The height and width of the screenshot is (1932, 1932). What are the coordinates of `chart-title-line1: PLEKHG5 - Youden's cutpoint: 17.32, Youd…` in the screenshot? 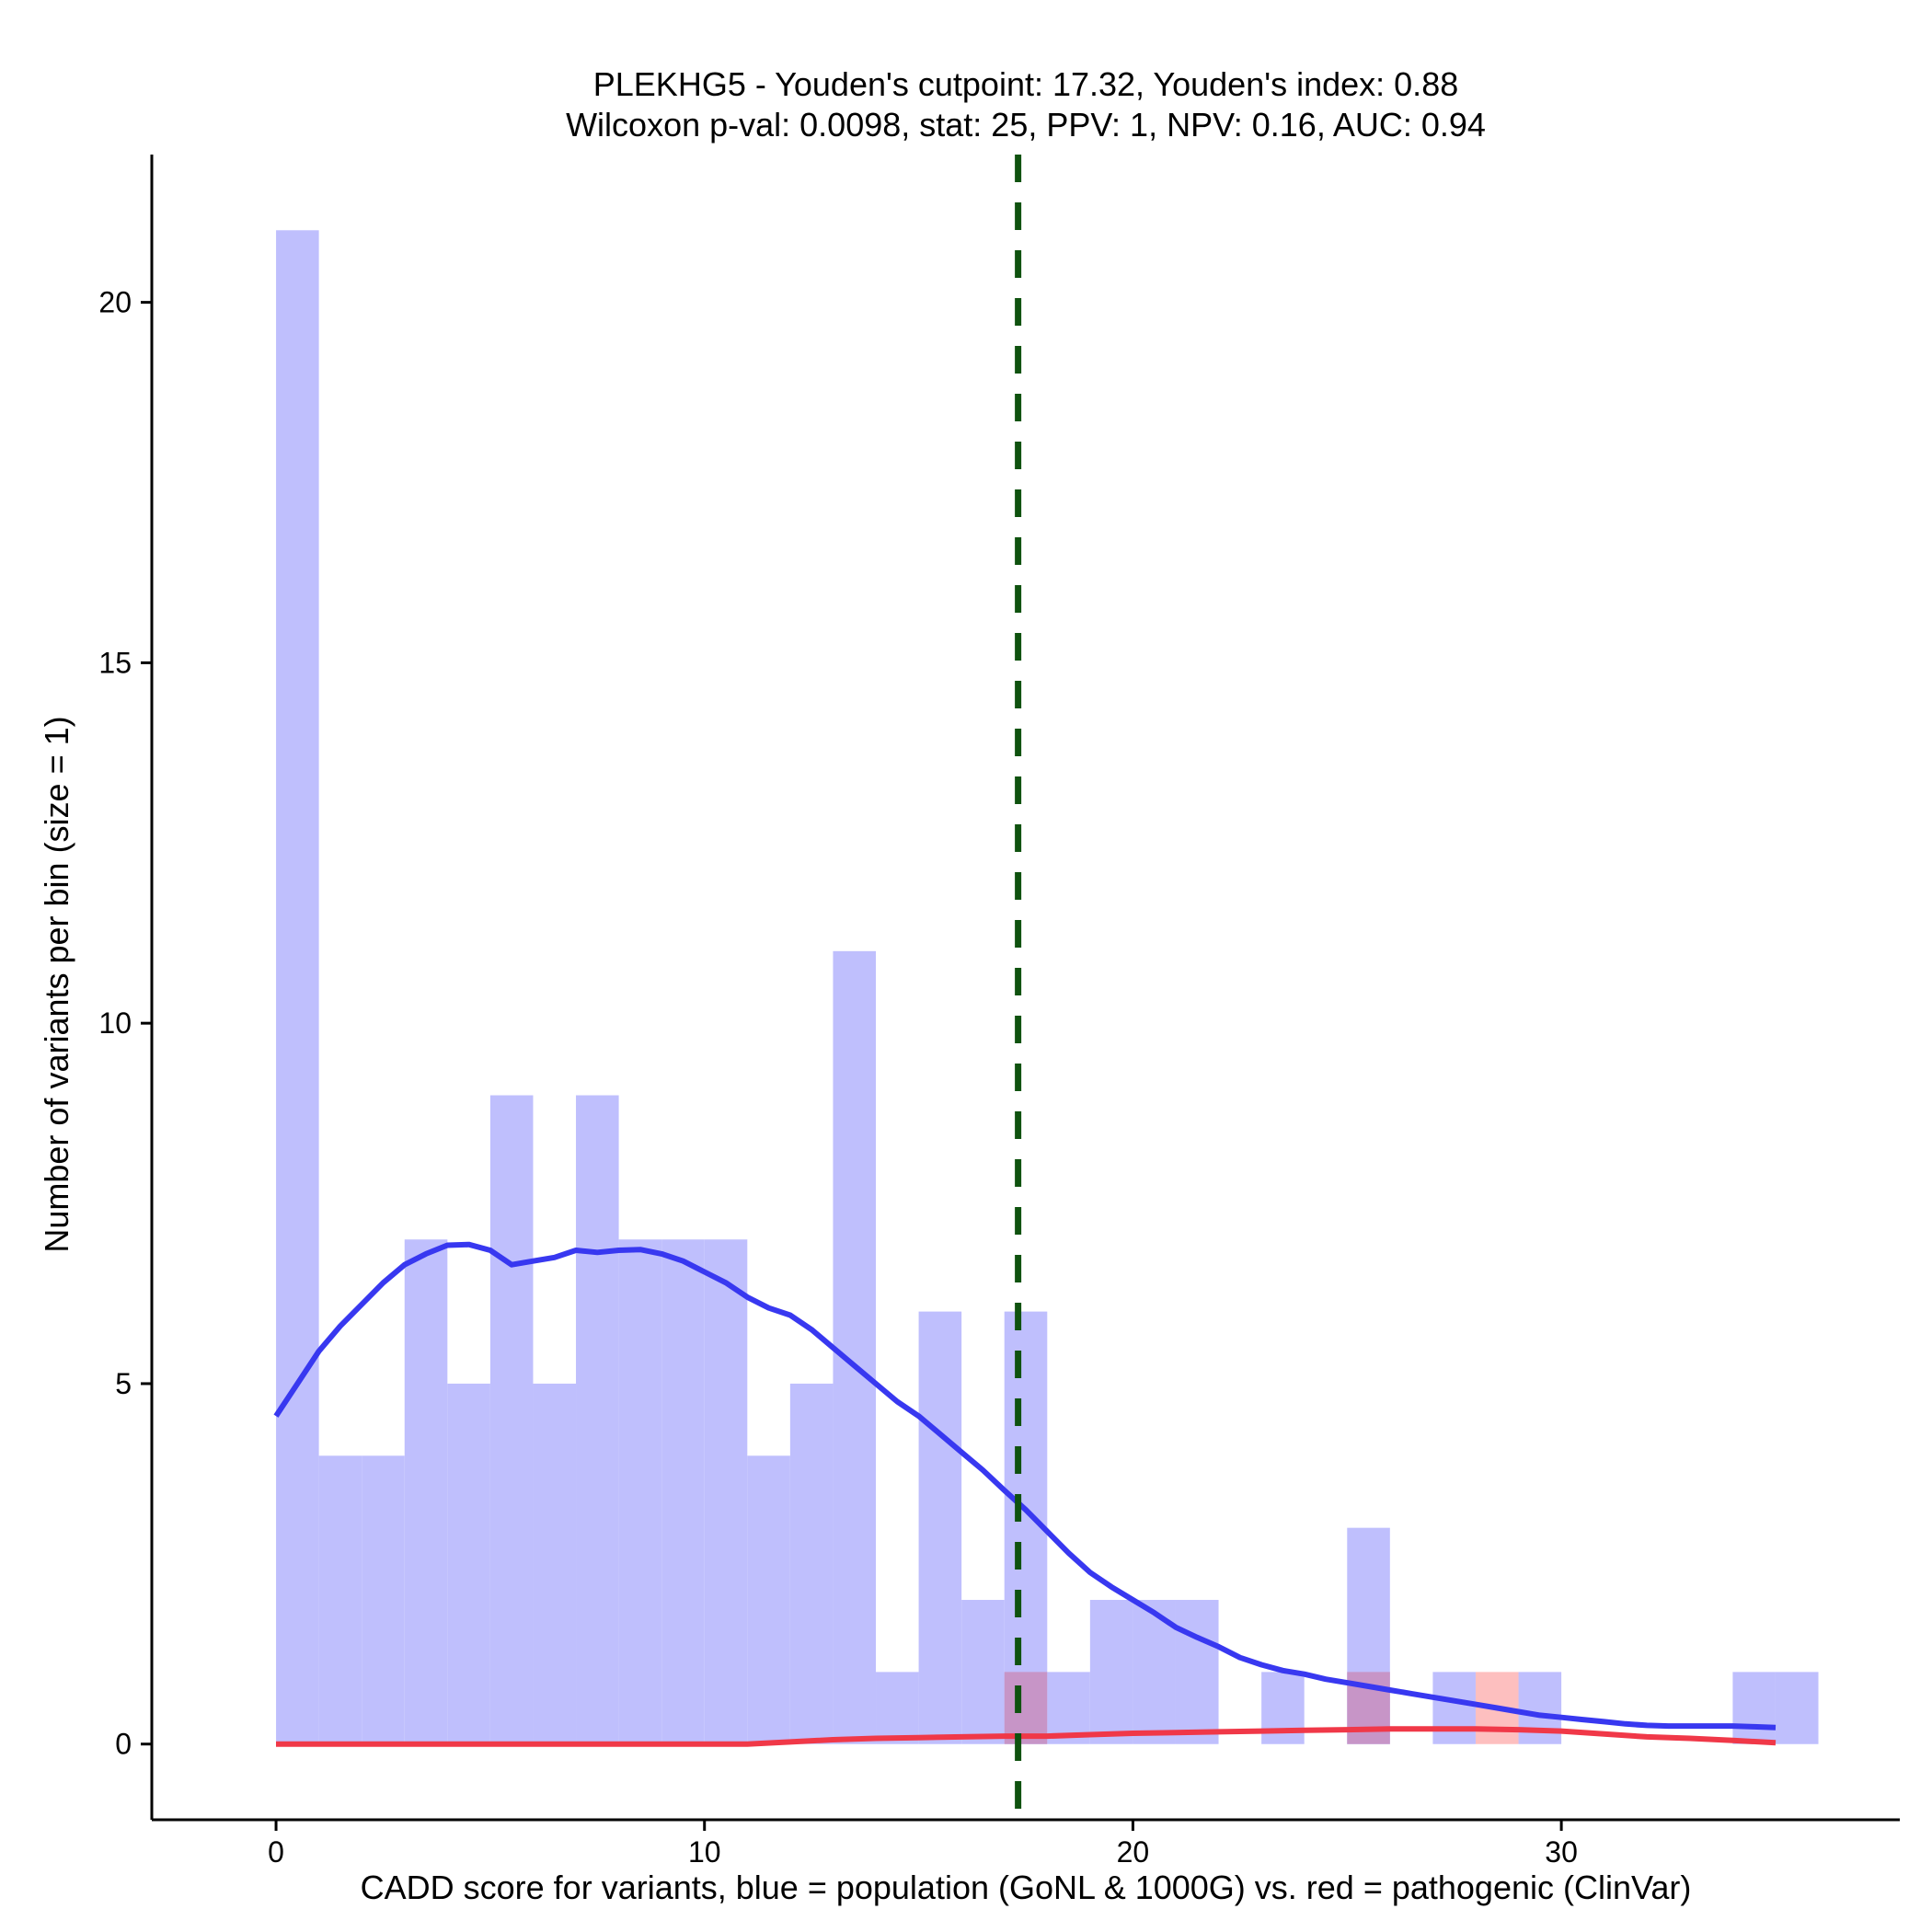 It's located at (1025, 84).